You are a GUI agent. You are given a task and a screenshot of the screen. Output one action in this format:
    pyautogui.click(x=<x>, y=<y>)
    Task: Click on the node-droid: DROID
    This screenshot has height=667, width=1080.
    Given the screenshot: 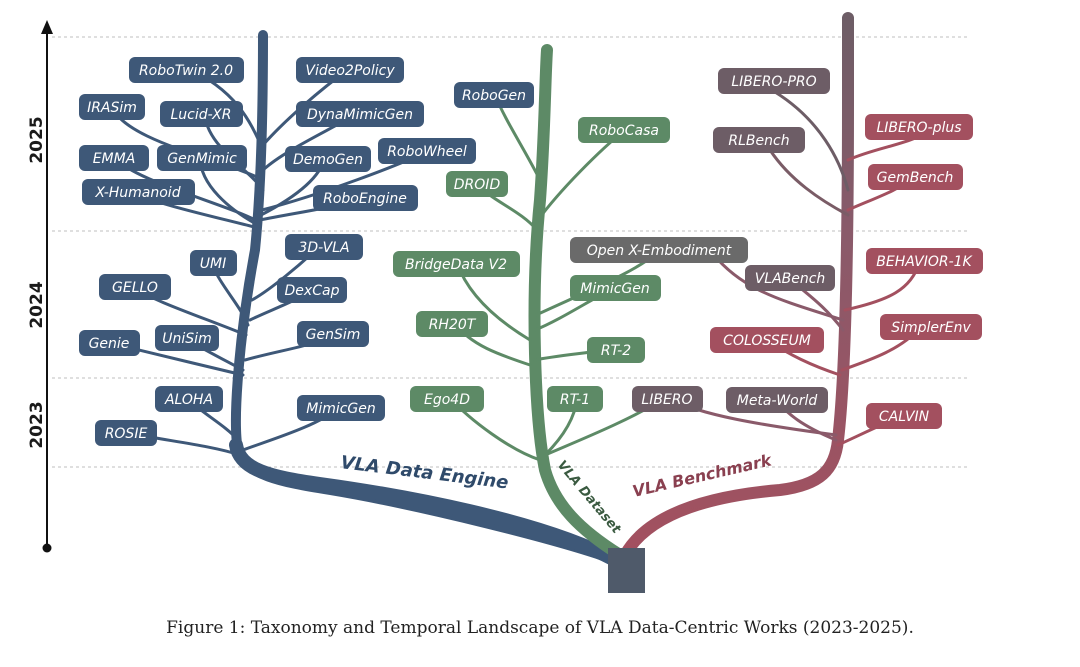 What is the action you would take?
    pyautogui.click(x=477, y=185)
    